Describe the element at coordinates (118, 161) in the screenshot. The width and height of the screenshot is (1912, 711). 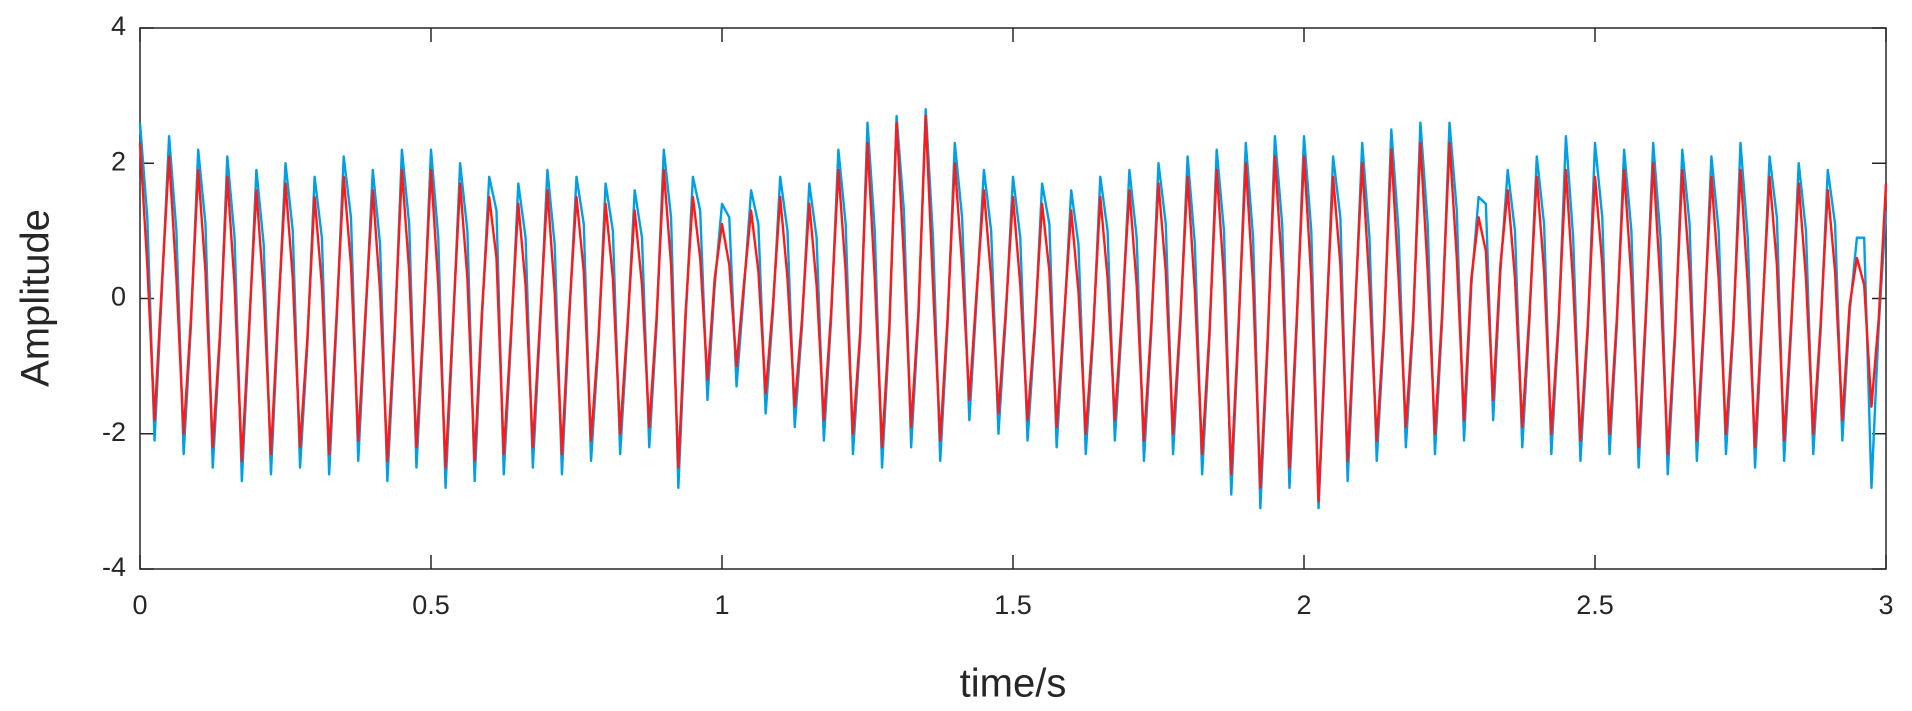
I see `y-tick-label: 2` at that location.